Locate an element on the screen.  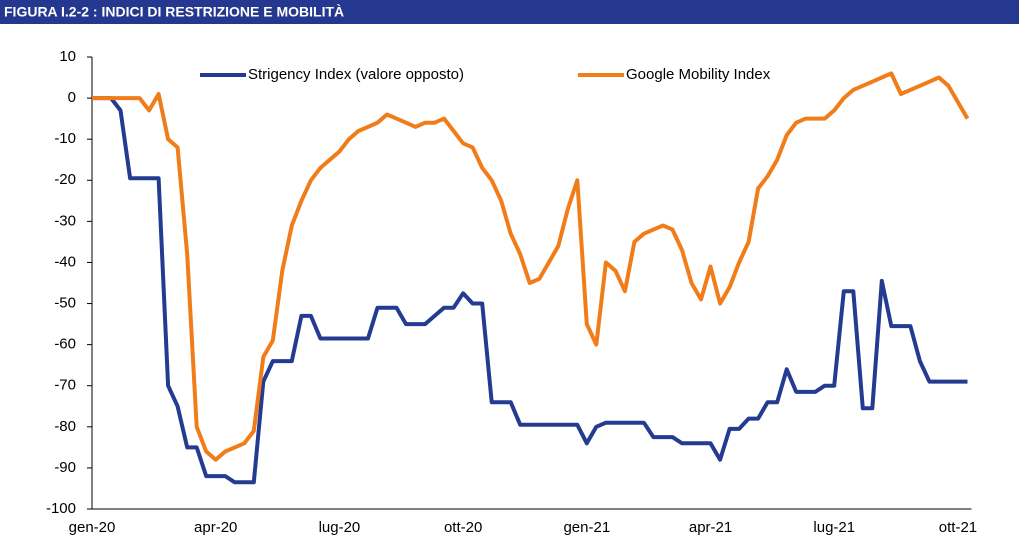
y-tick-label: -10 is located at coordinates (65, 138).